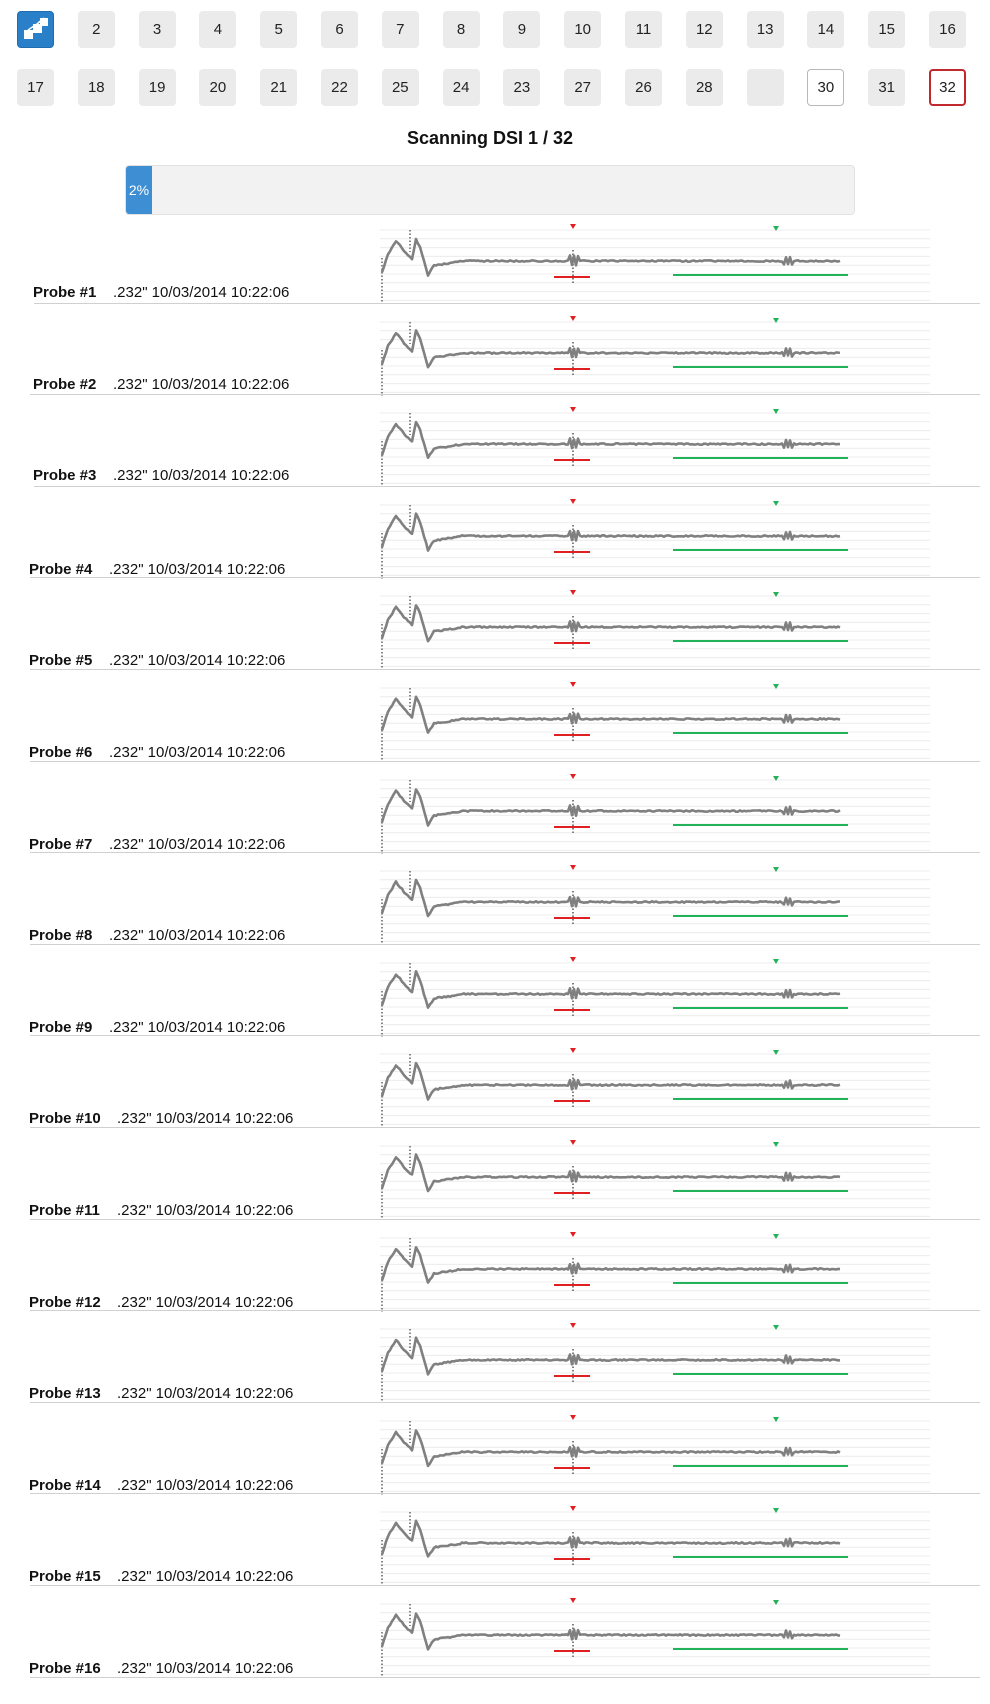 The height and width of the screenshot is (1704, 990). I want to click on channel-button-16: 16, so click(947, 29).